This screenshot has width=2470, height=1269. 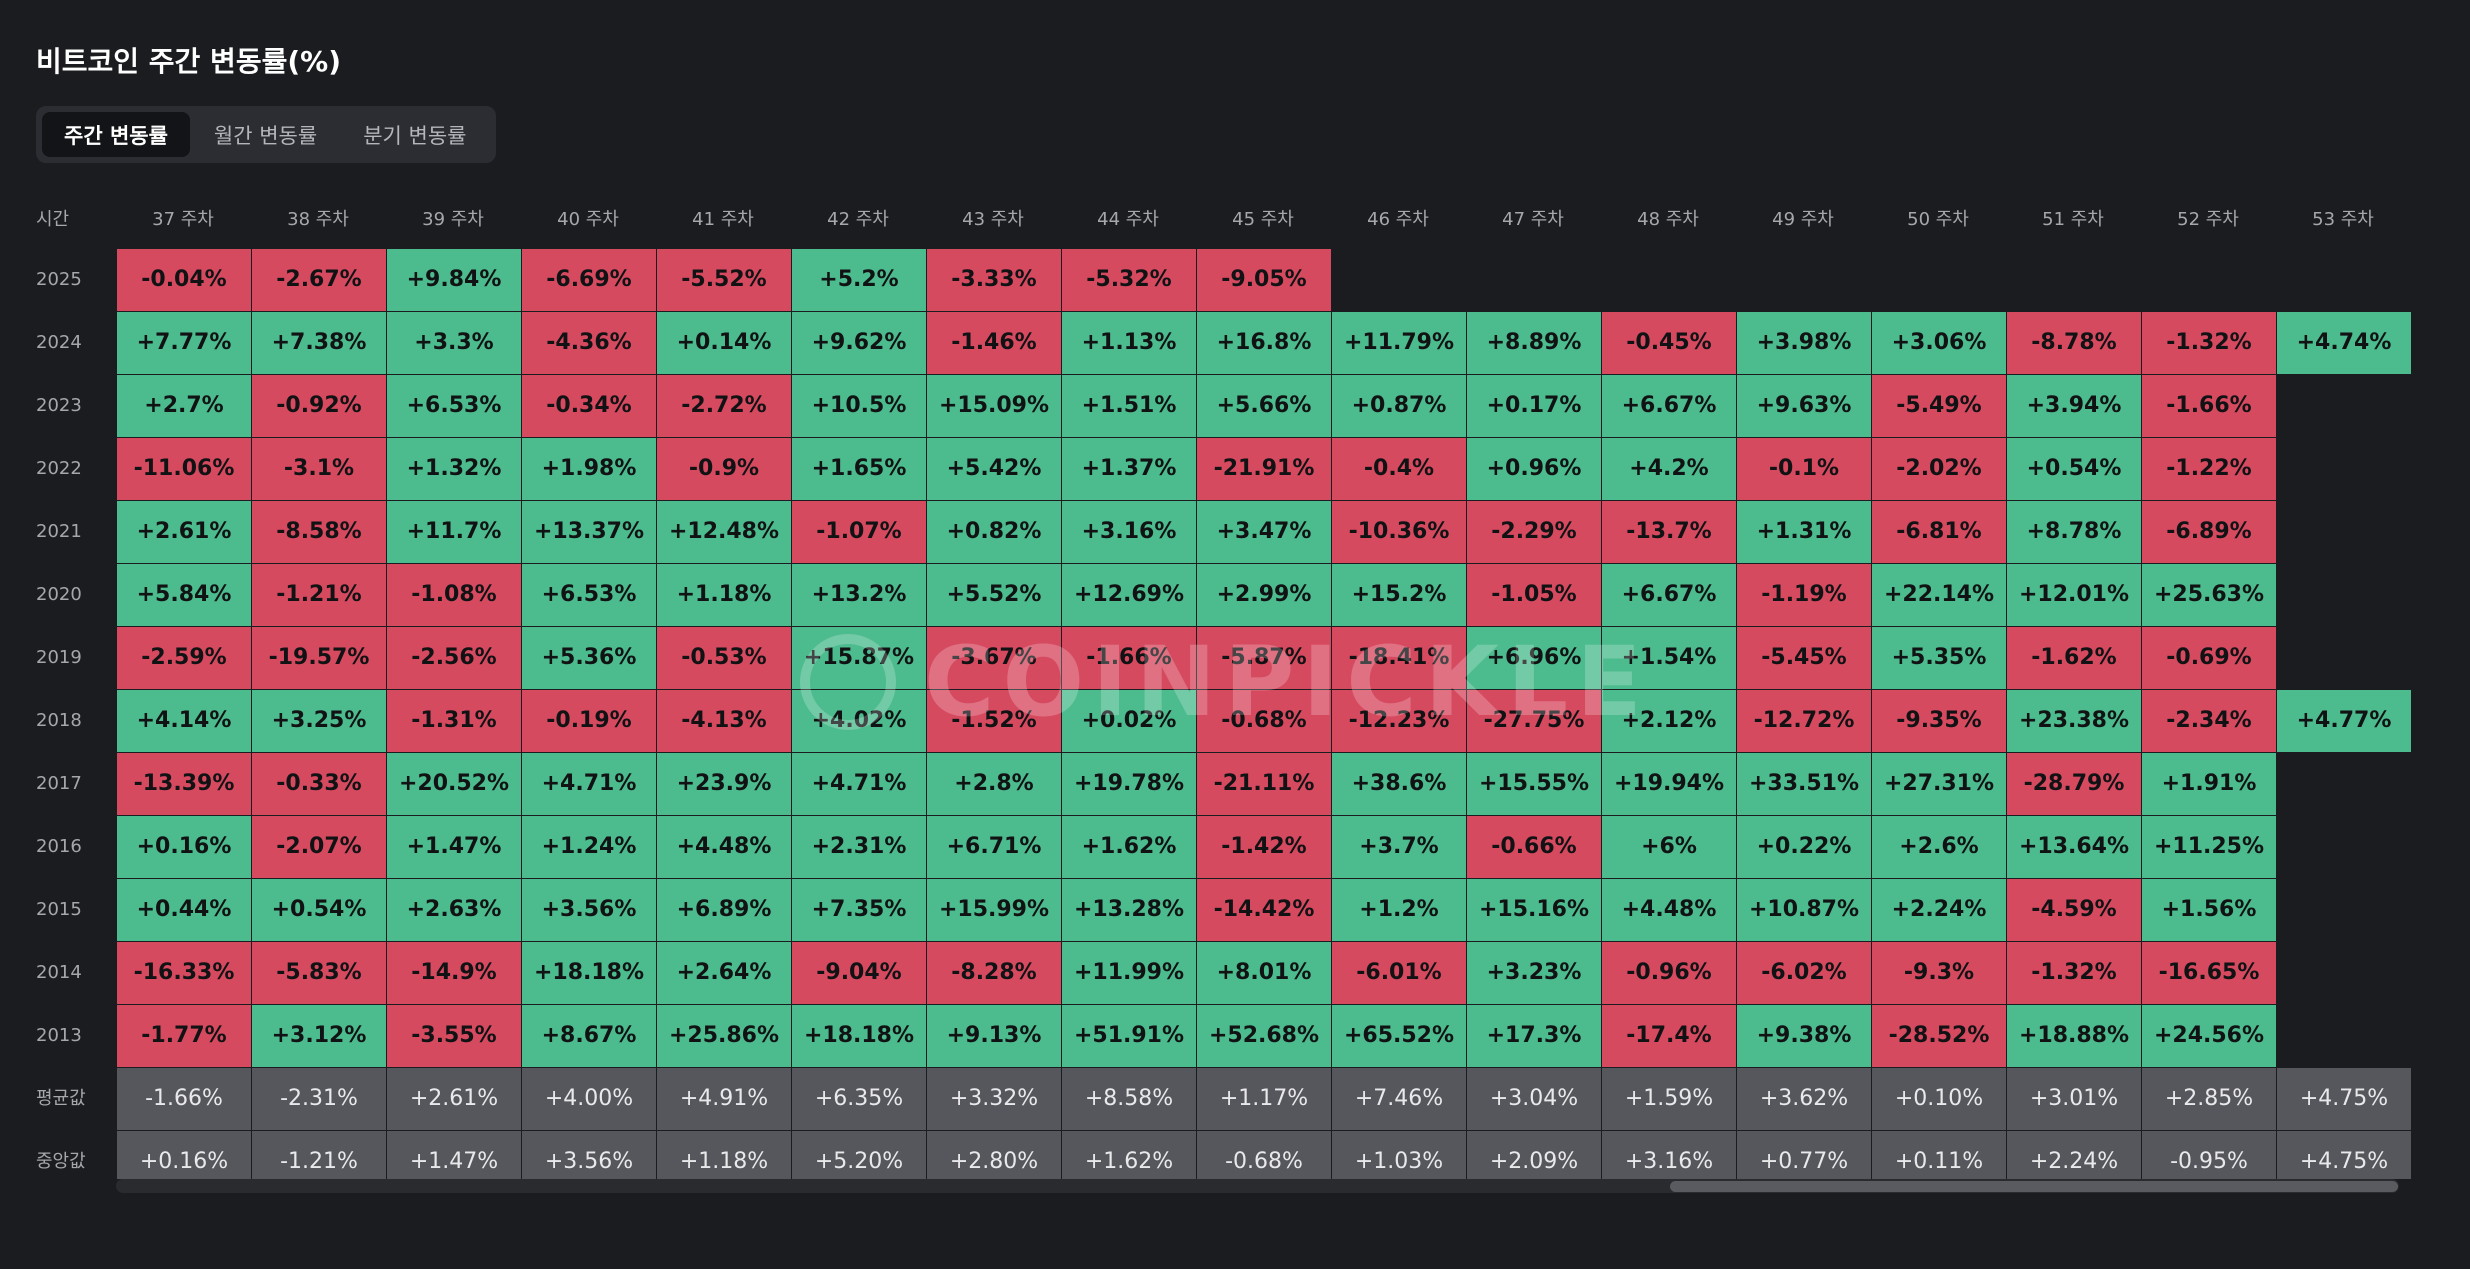 What do you see at coordinates (724, 343) in the screenshot?
I see `change-cell: +0.14%` at bounding box center [724, 343].